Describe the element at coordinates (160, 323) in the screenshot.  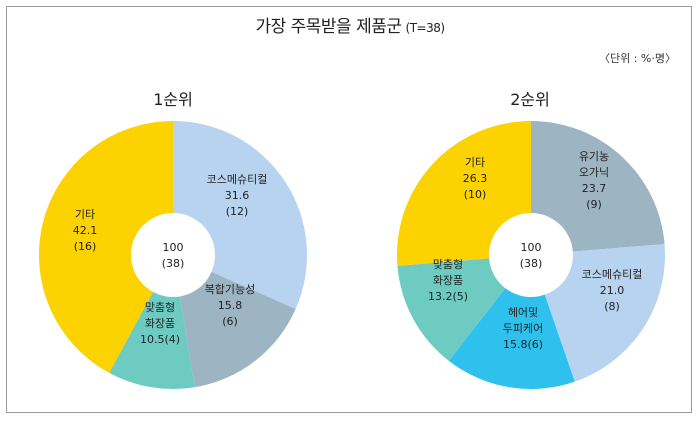
I see `pie-1-slice-3-label: 화장품` at that location.